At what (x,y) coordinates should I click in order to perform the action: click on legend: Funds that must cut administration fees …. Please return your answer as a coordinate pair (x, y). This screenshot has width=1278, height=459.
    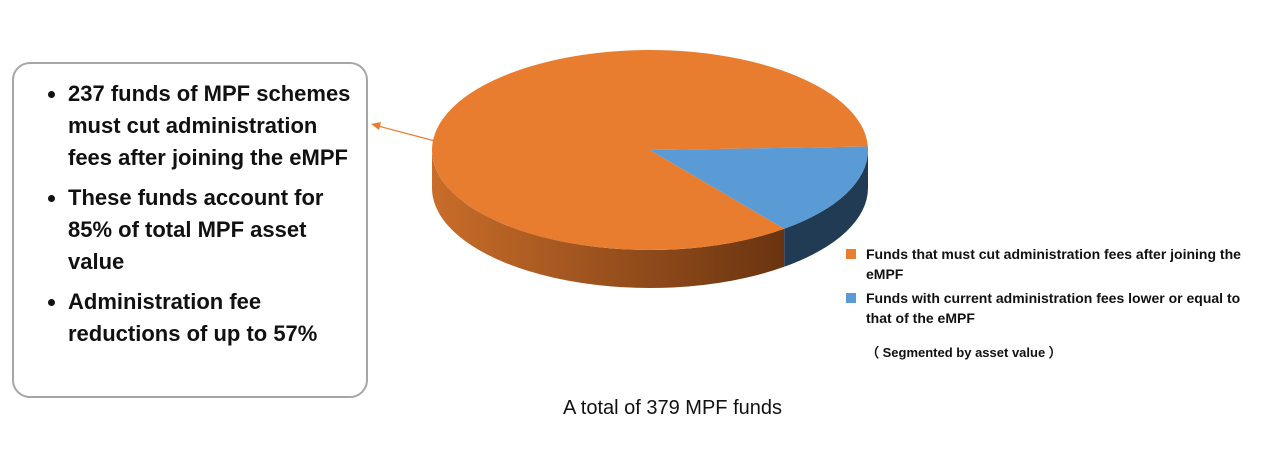
    Looking at the image, I should click on (1056, 288).